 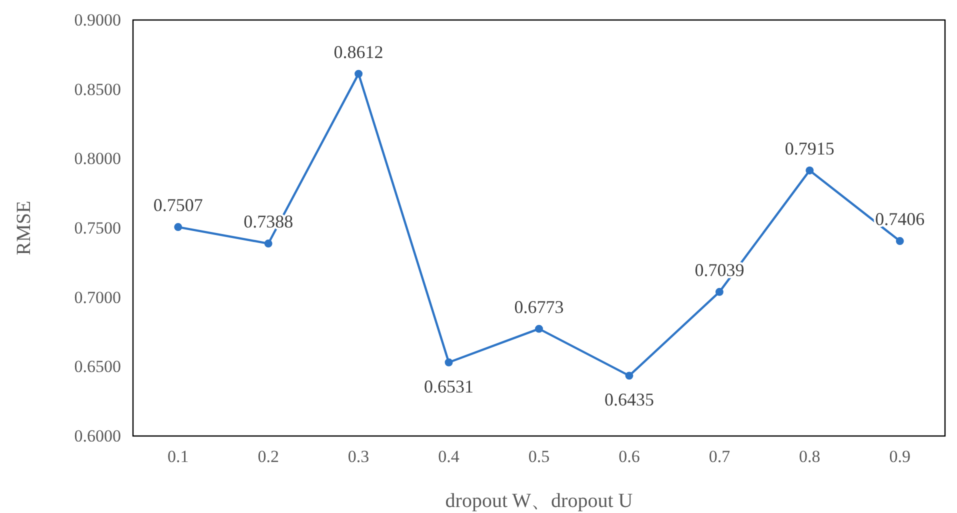 What do you see at coordinates (900, 456) in the screenshot?
I see `x-tick-label: 0.9` at bounding box center [900, 456].